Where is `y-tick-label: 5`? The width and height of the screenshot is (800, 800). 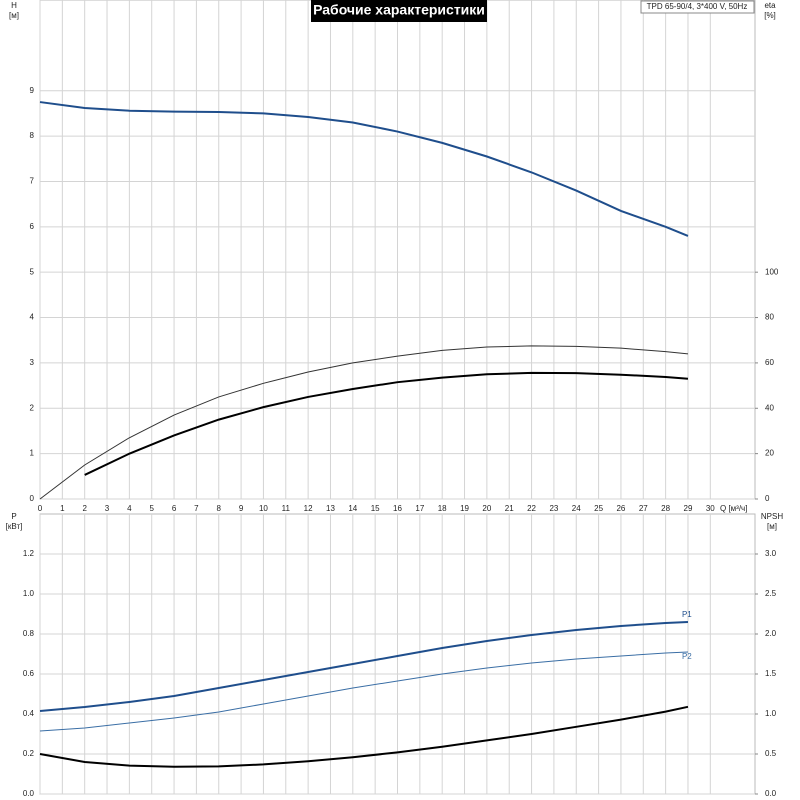 y-tick-label: 5 is located at coordinates (32, 271).